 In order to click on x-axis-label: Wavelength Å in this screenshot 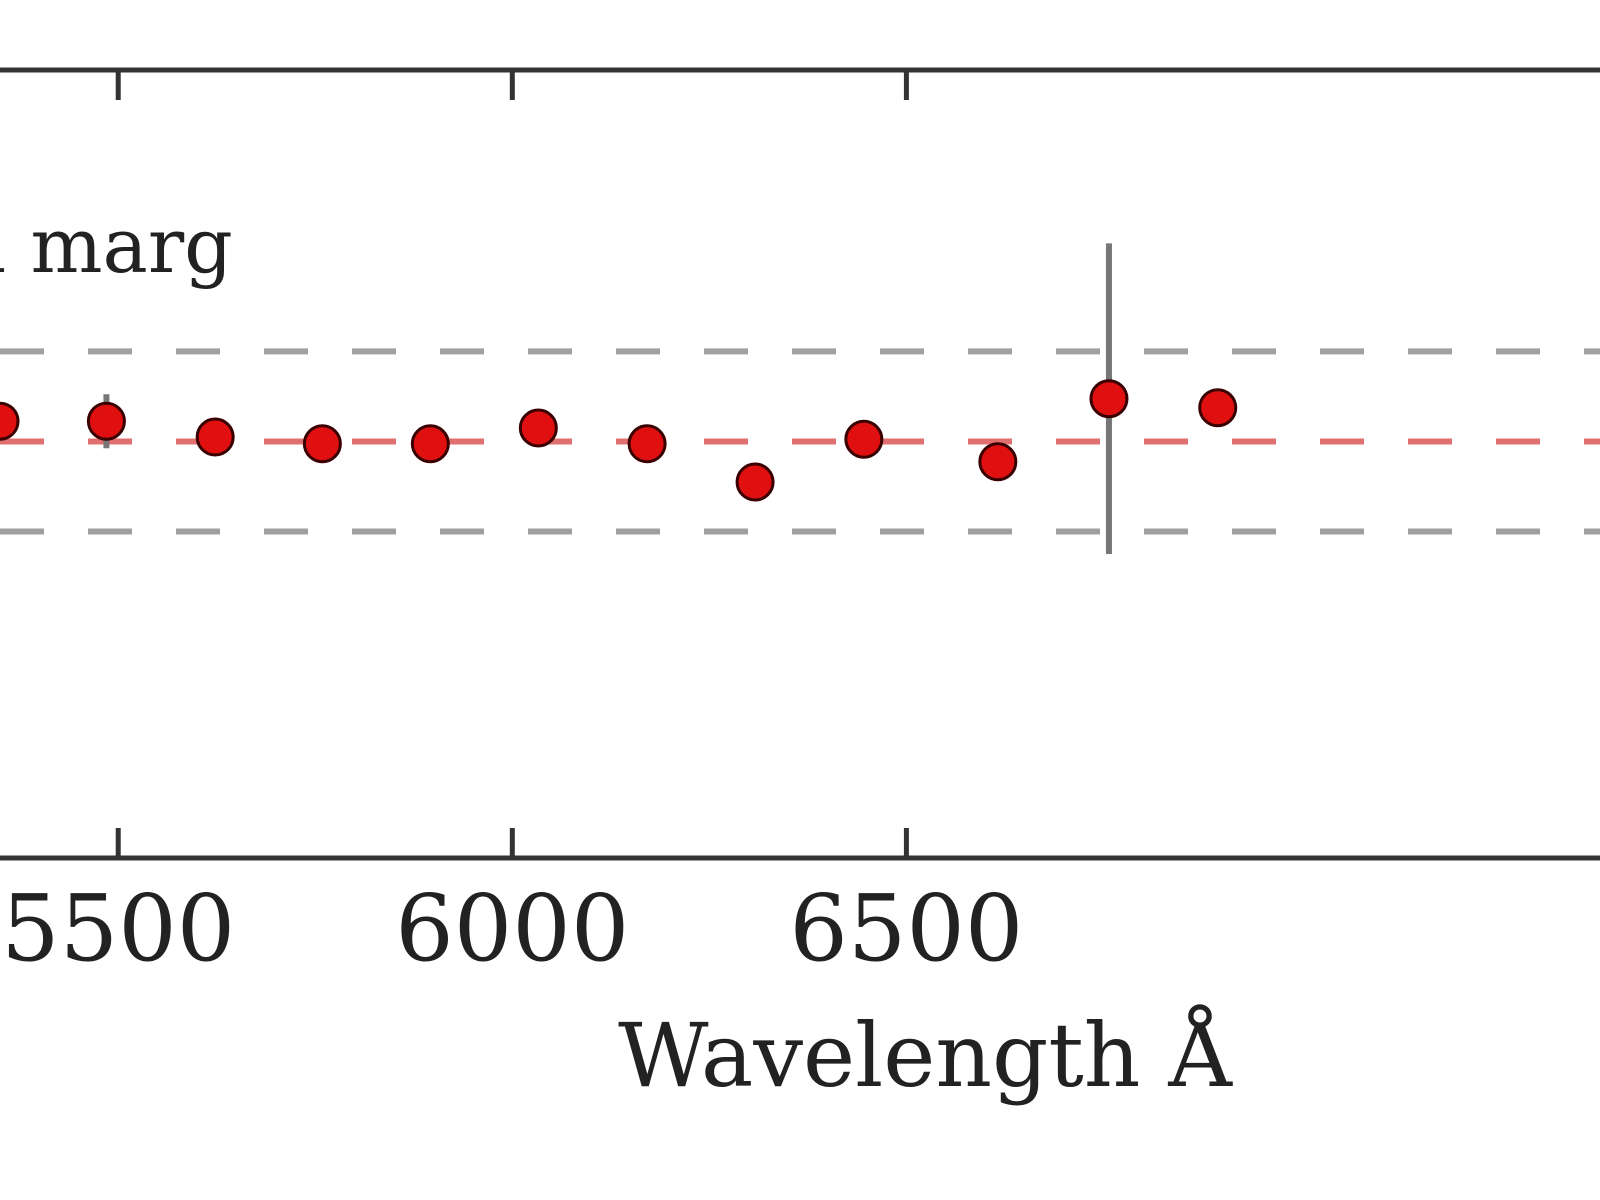, I will do `click(925, 1055)`.